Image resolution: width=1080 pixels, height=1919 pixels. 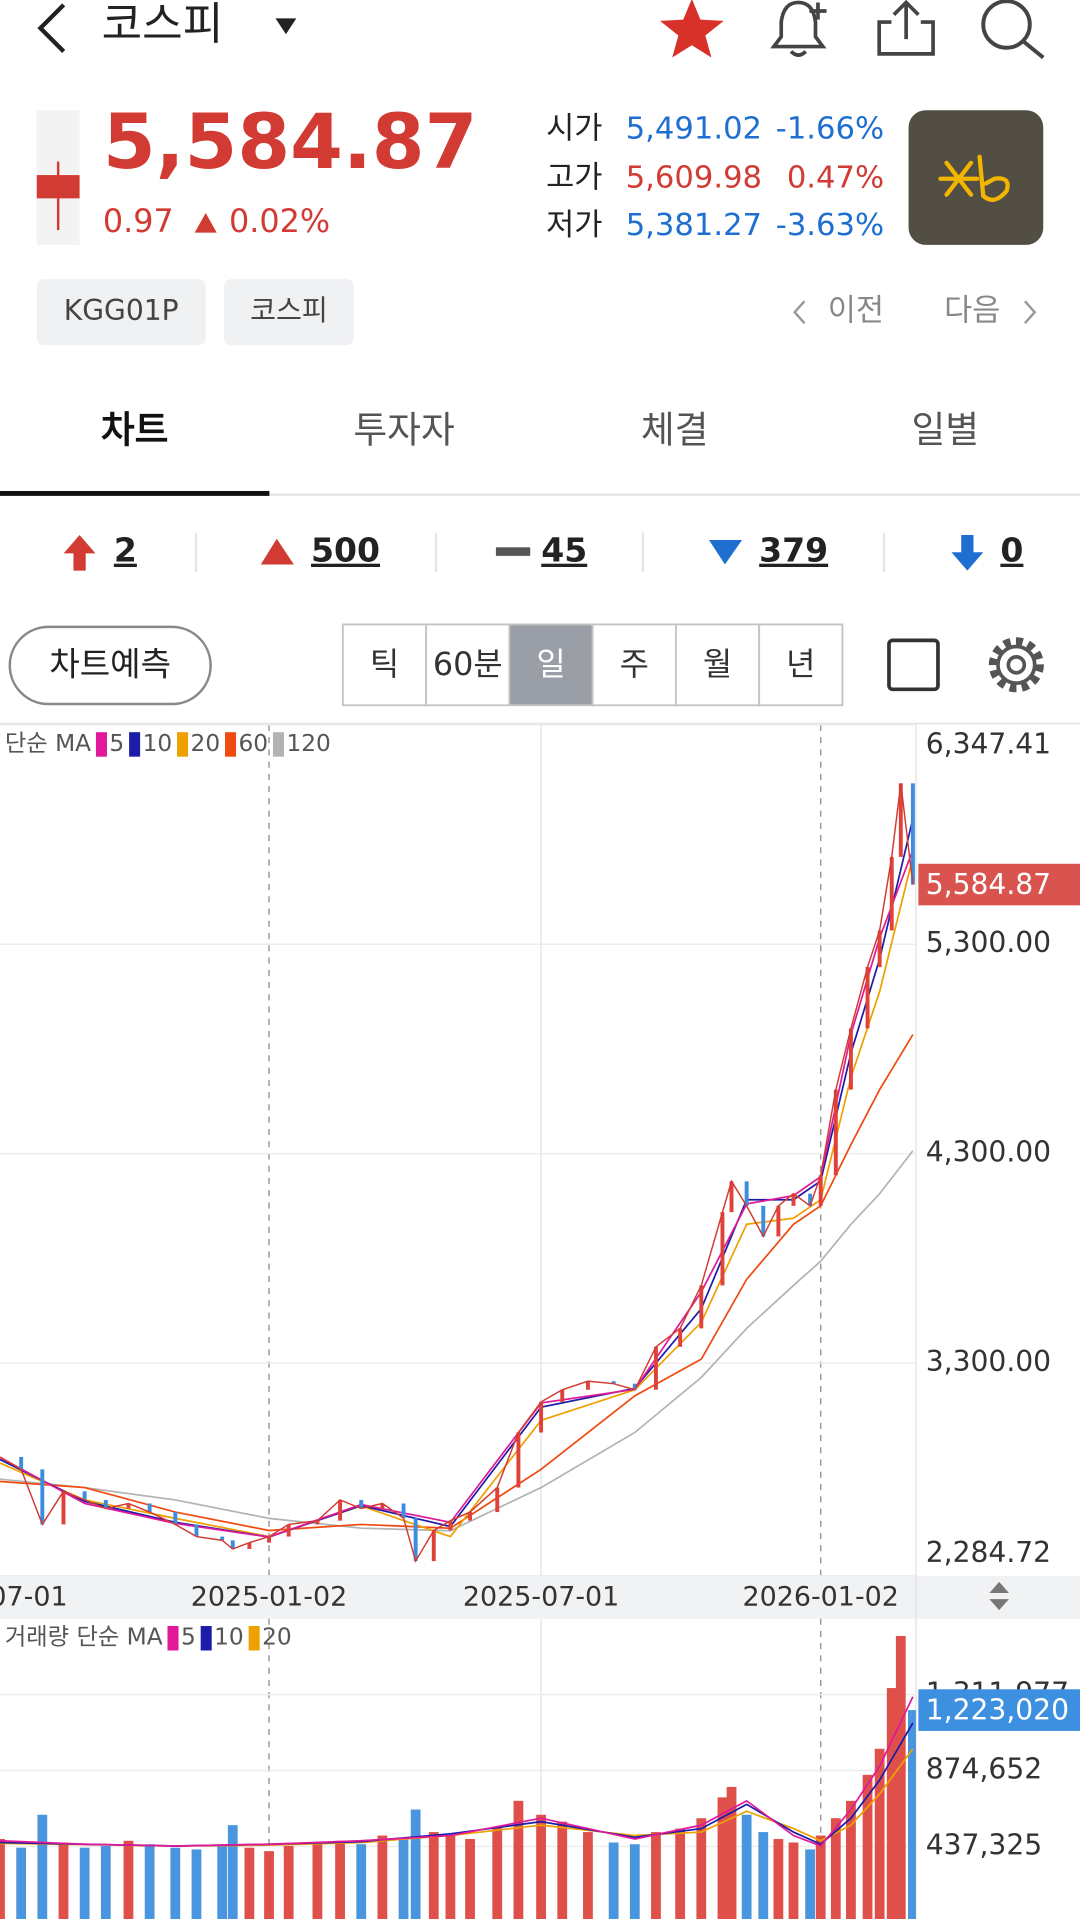 I want to click on breadth-count: 379, so click(x=793, y=550).